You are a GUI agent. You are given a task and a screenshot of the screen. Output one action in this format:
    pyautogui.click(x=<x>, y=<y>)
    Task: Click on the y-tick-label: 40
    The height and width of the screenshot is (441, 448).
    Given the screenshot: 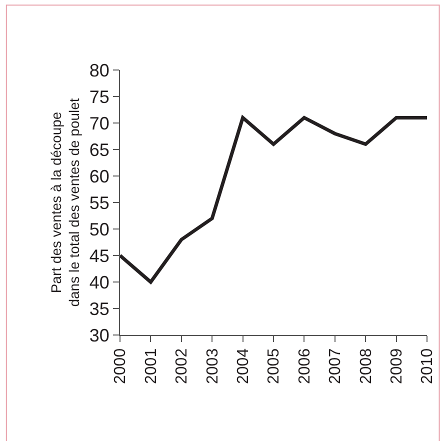 What is the action you would take?
    pyautogui.click(x=99, y=282)
    